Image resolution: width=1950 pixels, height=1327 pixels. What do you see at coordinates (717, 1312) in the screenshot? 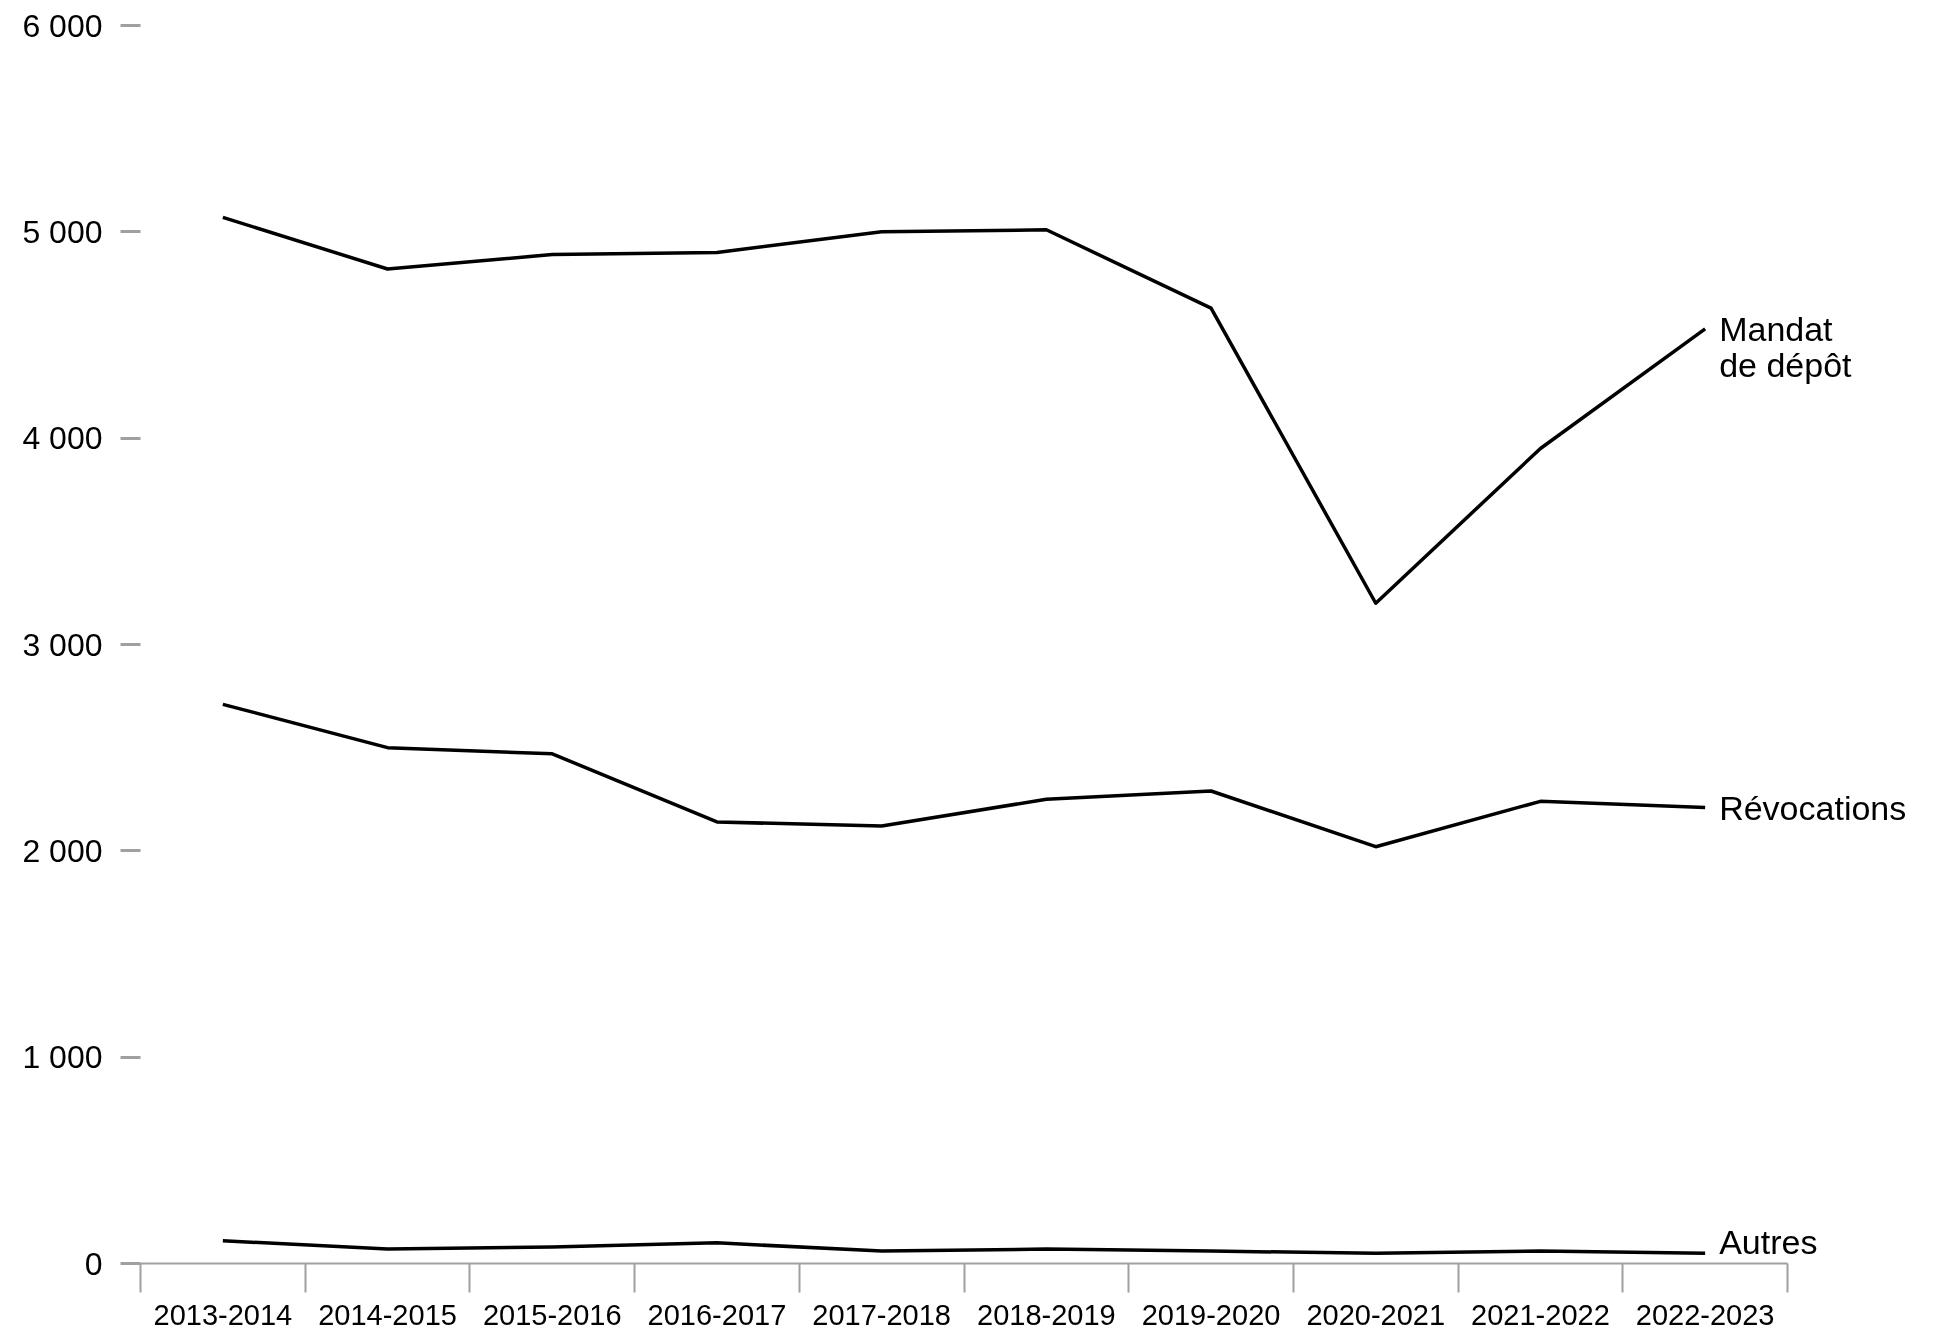
I see `x-tick-label: 2016-2017` at bounding box center [717, 1312].